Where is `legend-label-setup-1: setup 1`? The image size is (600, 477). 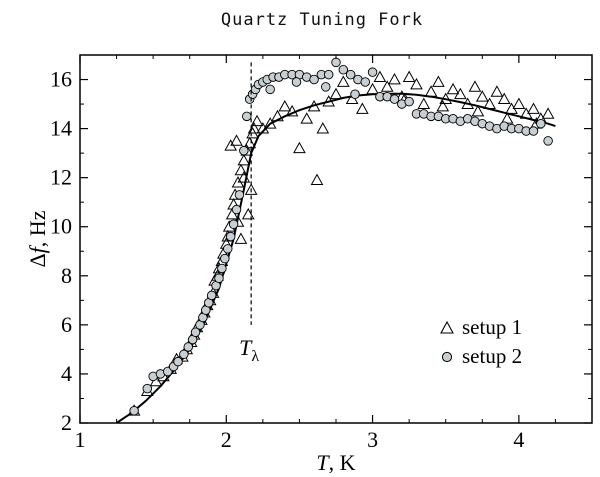 legend-label-setup-1: setup 1 is located at coordinates (492, 327).